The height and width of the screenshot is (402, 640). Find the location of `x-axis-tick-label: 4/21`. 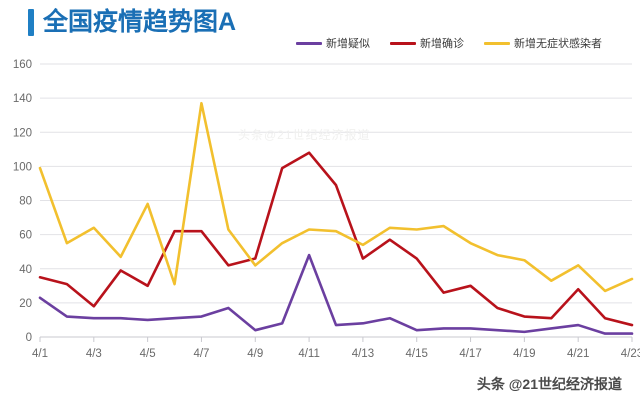

x-axis-tick-label: 4/21 is located at coordinates (578, 354).